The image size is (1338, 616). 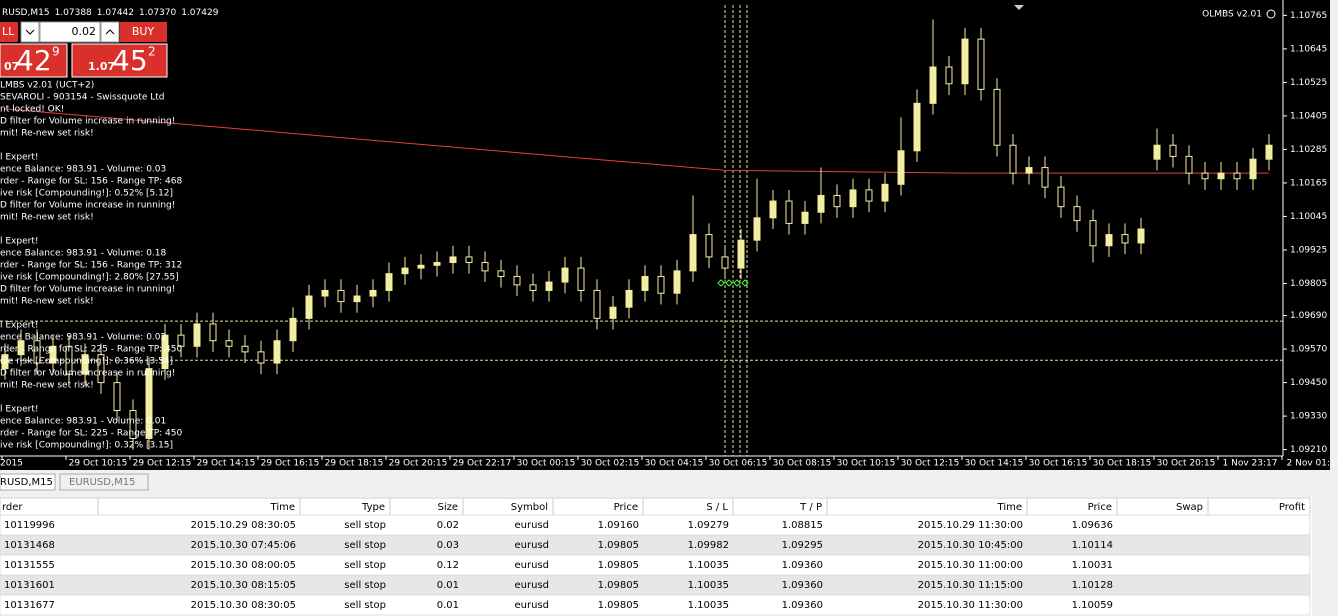 I want to click on table-cell: 10131677, so click(x=29, y=605).